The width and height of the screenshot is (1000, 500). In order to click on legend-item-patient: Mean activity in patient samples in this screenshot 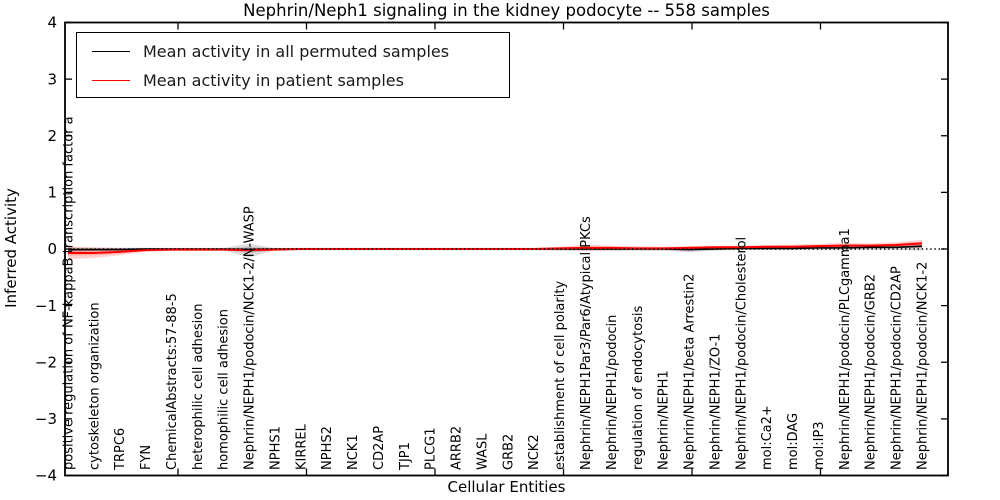, I will do `click(293, 80)`.